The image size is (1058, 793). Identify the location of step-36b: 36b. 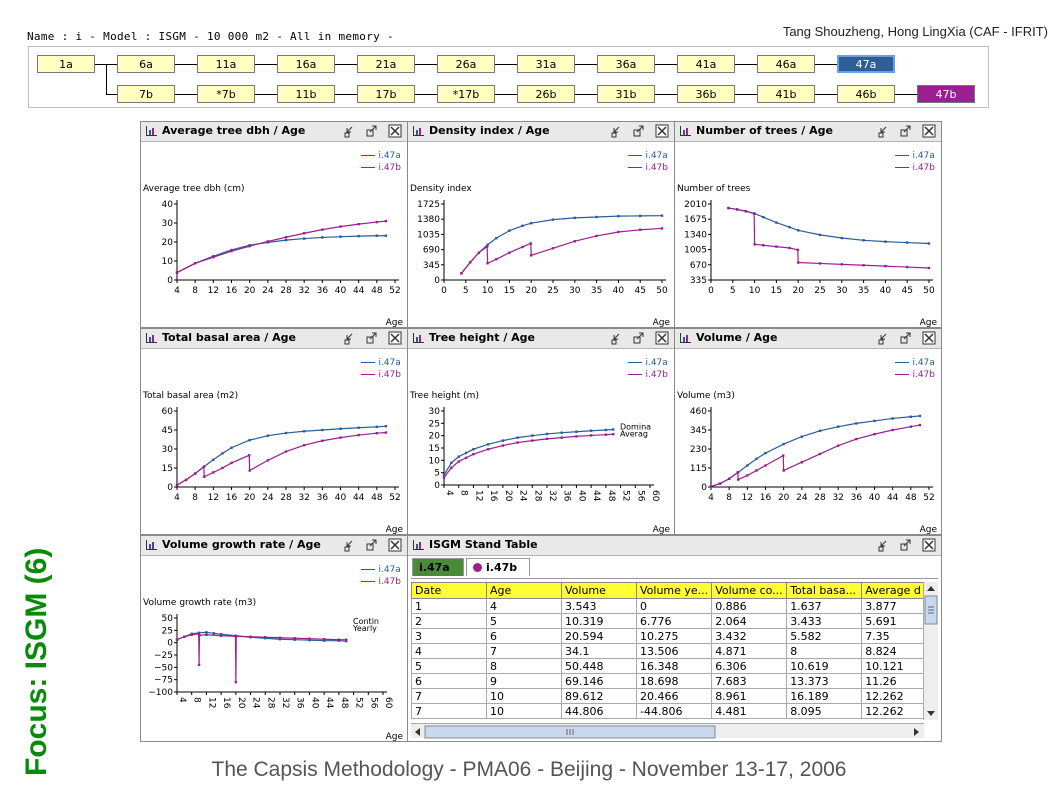
(706, 94).